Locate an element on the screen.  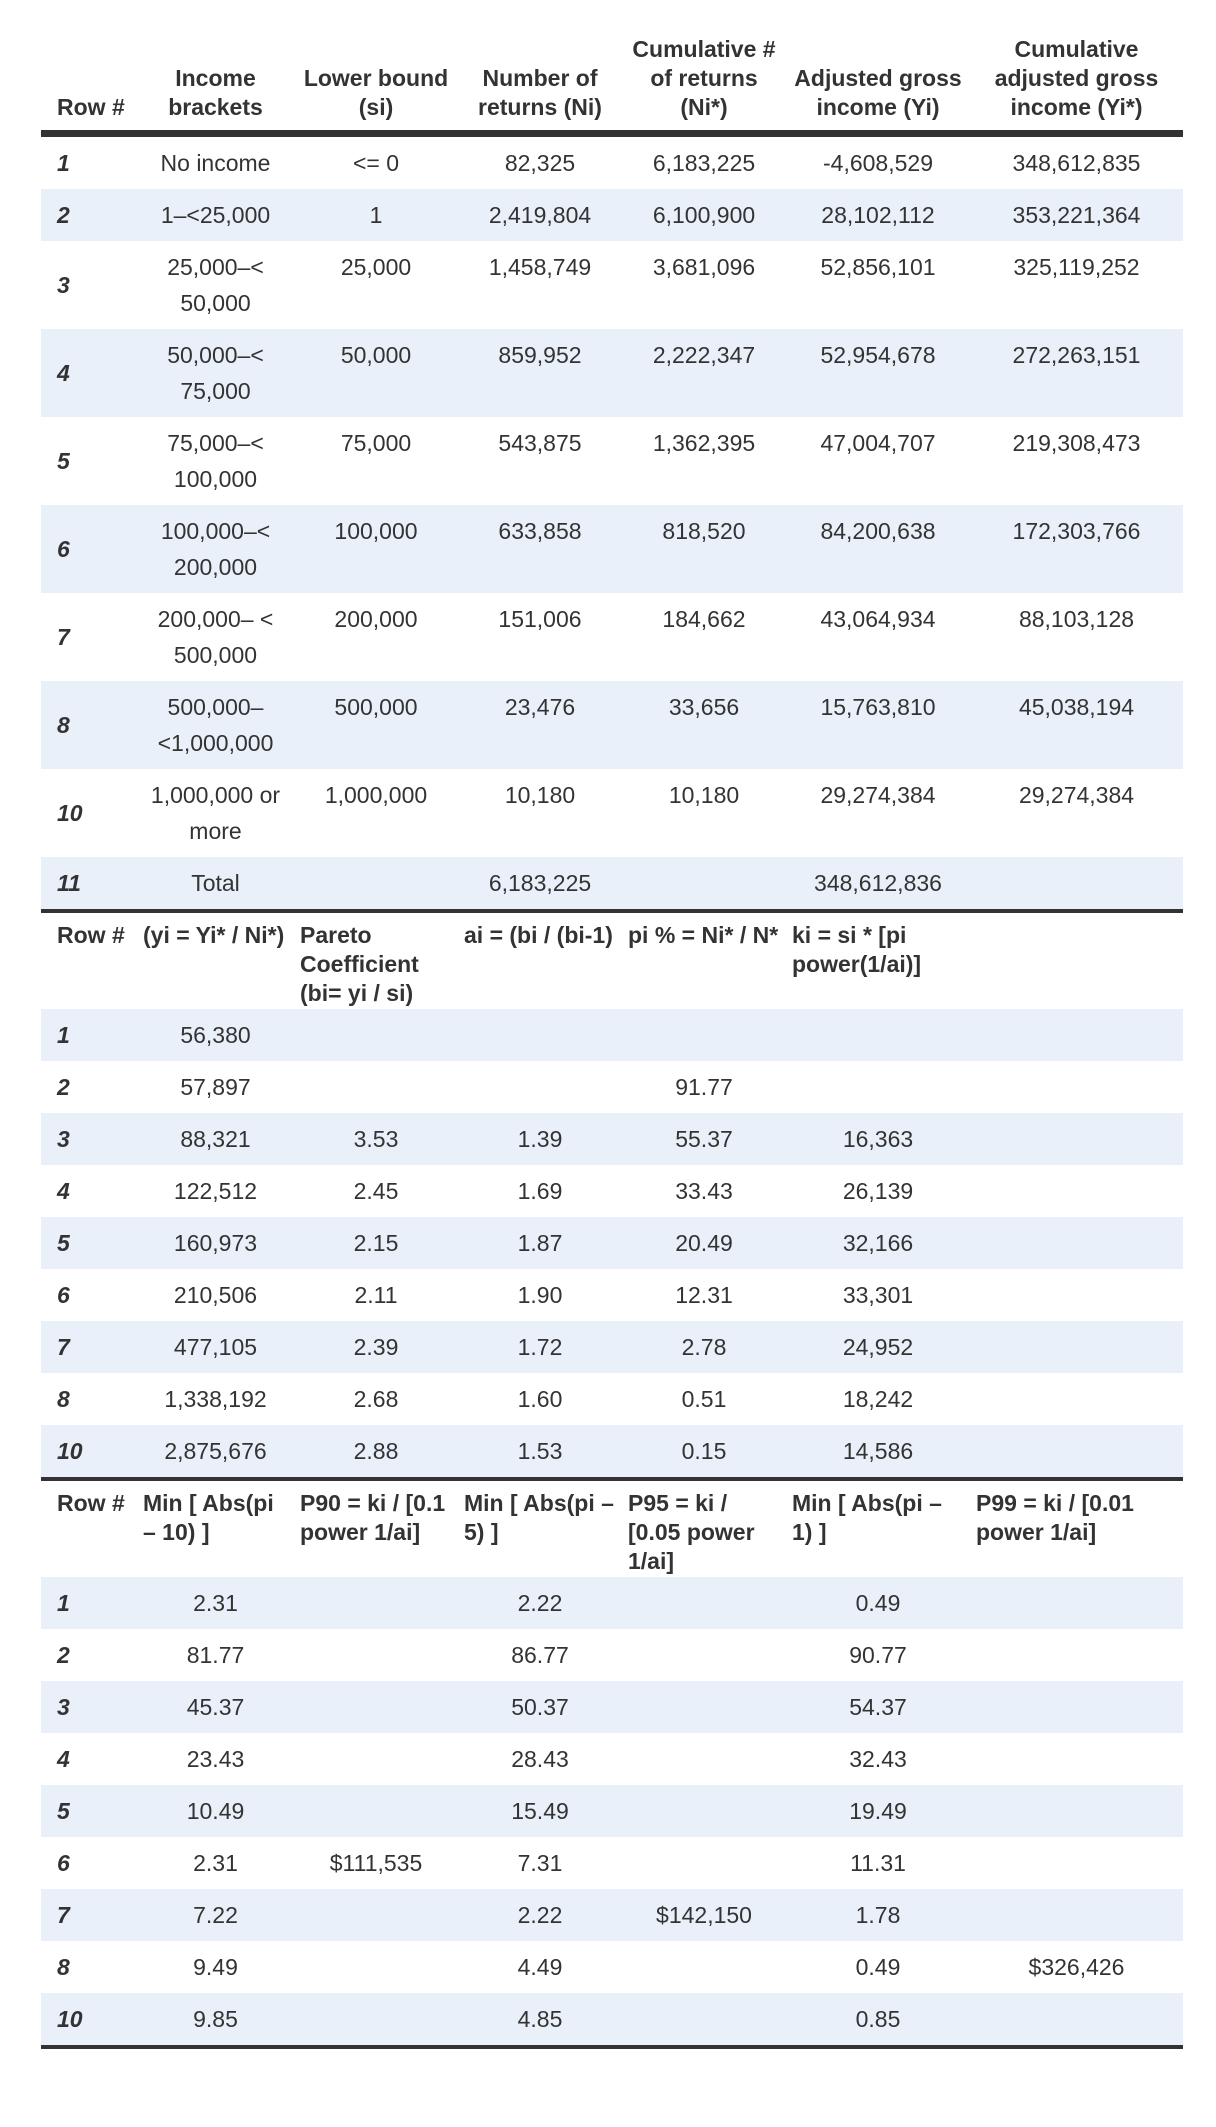
column-header is located at coordinates (1076, 959).